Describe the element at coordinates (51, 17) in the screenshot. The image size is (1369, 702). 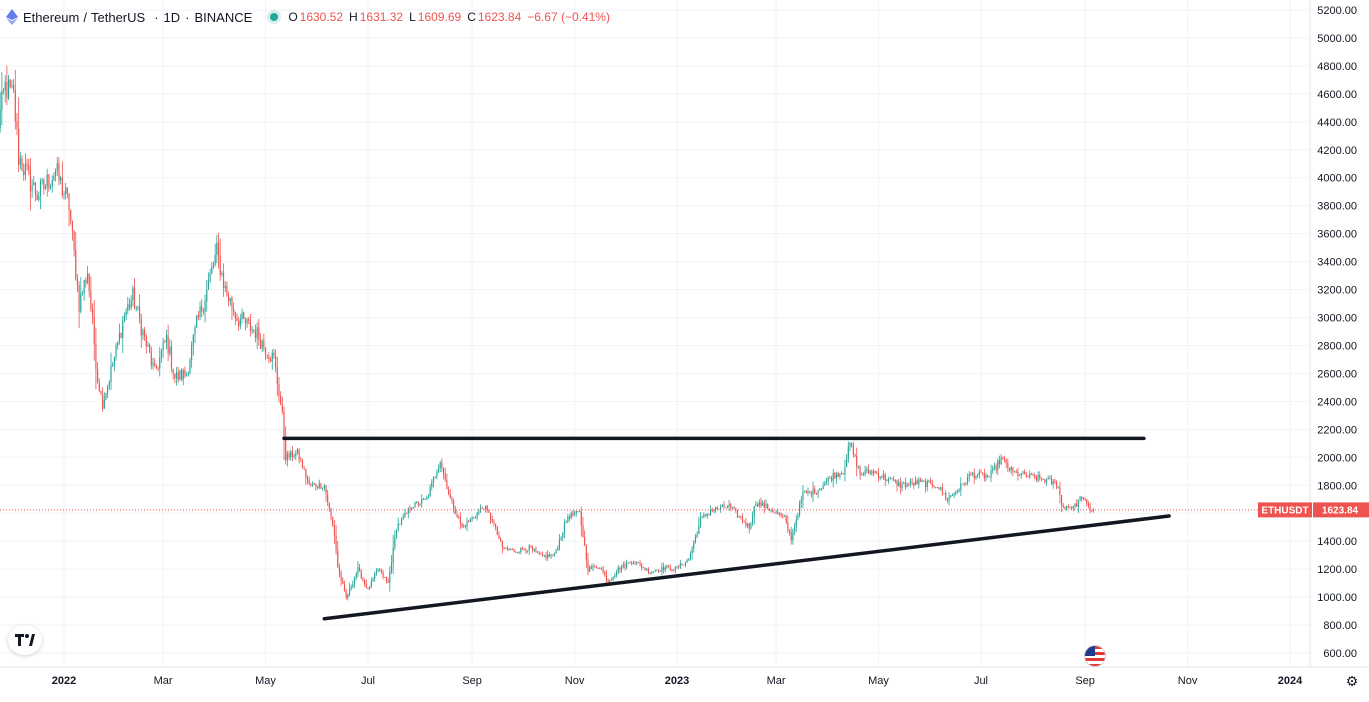
I see `symbol-name: Ethereum` at that location.